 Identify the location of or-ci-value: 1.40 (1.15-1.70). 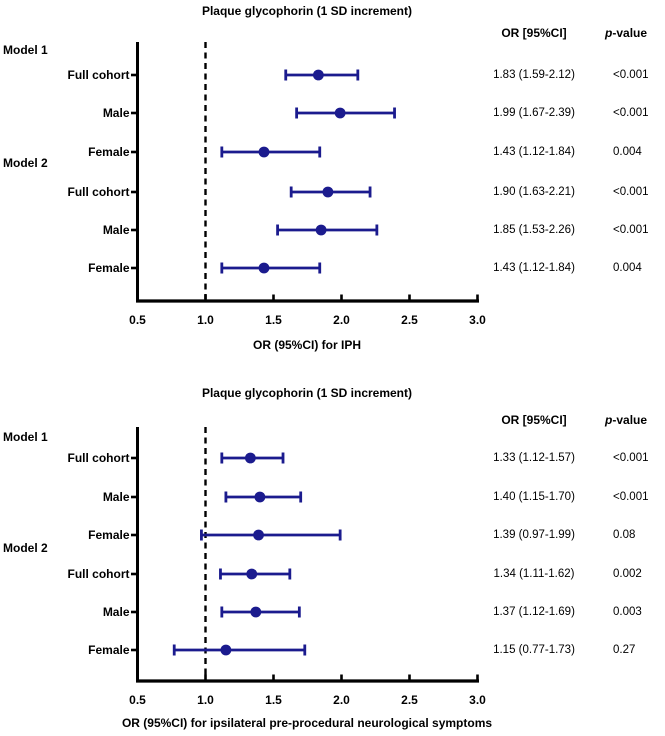
(534, 497).